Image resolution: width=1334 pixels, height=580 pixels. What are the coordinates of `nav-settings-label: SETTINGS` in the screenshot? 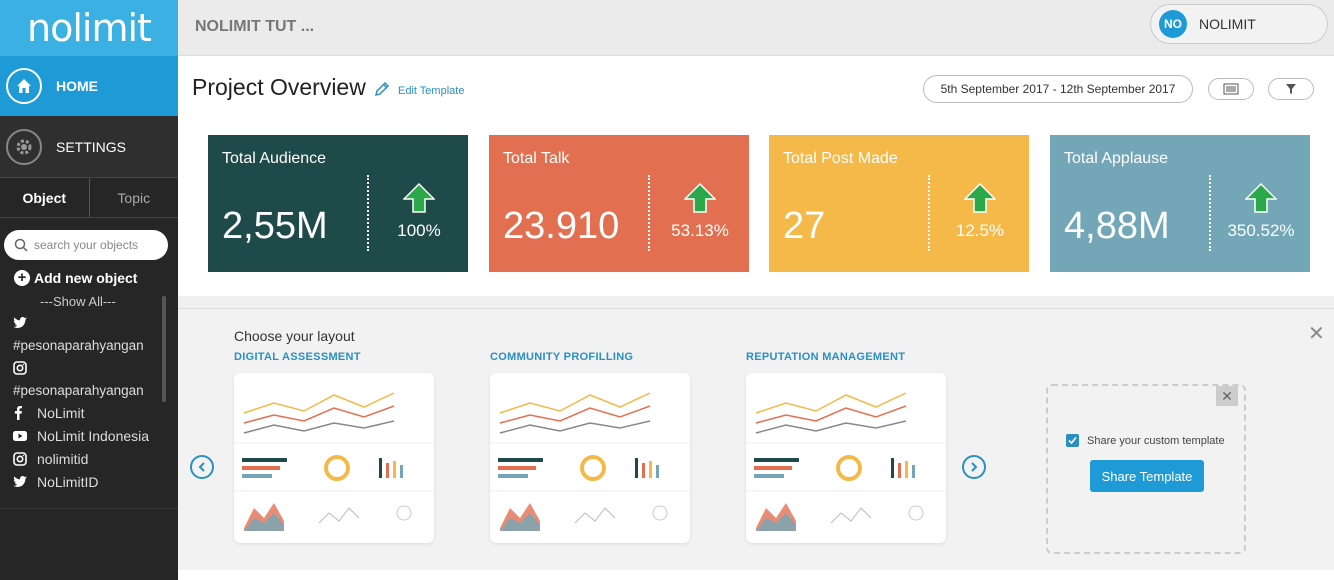 It's located at (91, 146).